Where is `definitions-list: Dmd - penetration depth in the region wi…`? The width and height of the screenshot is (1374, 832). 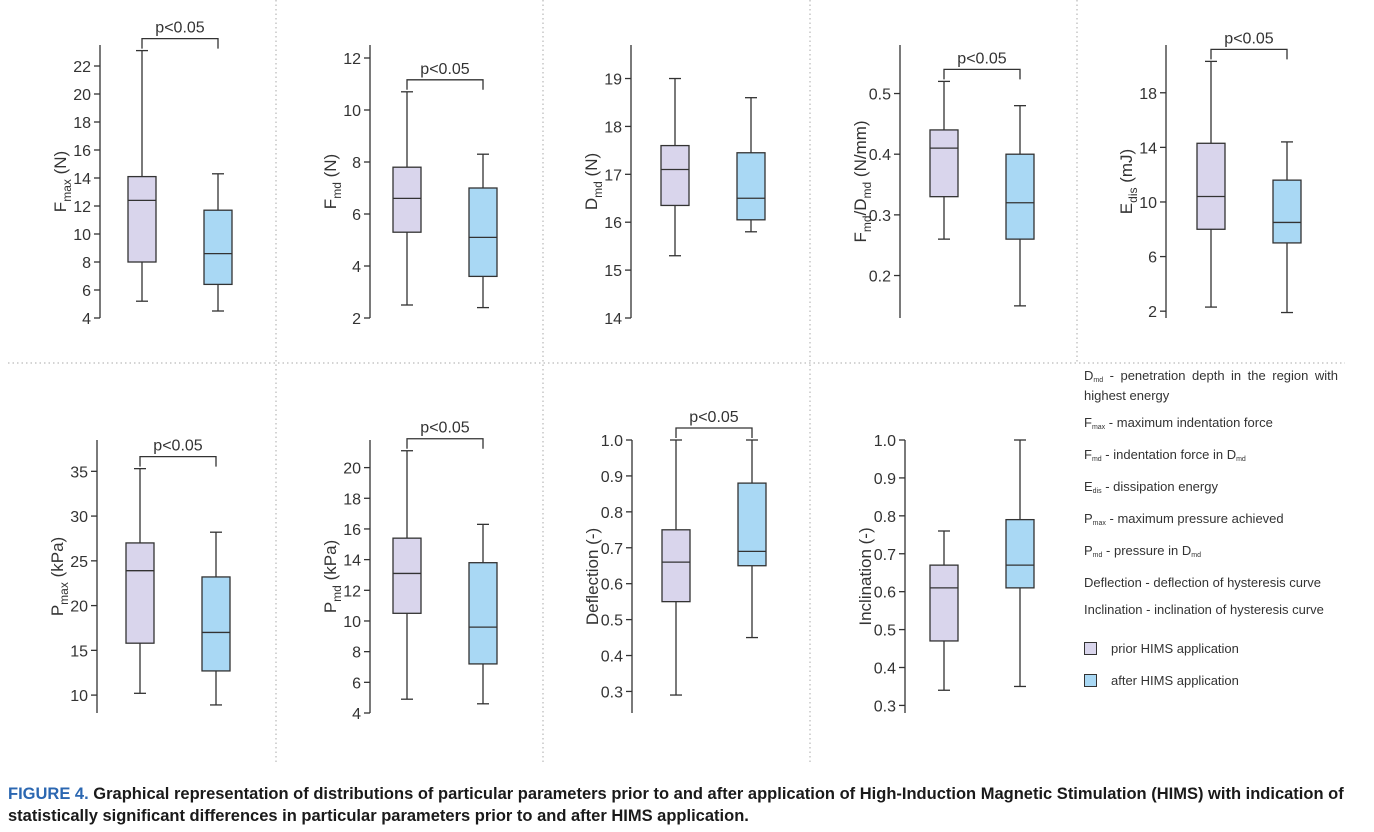 definitions-list: Dmd - penetration depth in the region wi… is located at coordinates (1211, 492).